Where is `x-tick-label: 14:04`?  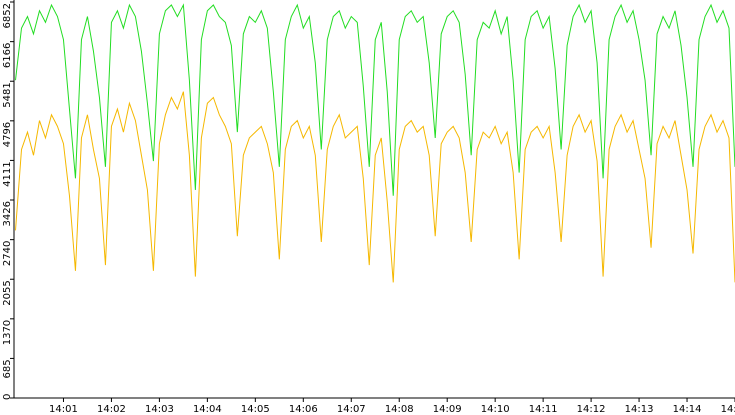 x-tick-label: 14:04 is located at coordinates (207, 409).